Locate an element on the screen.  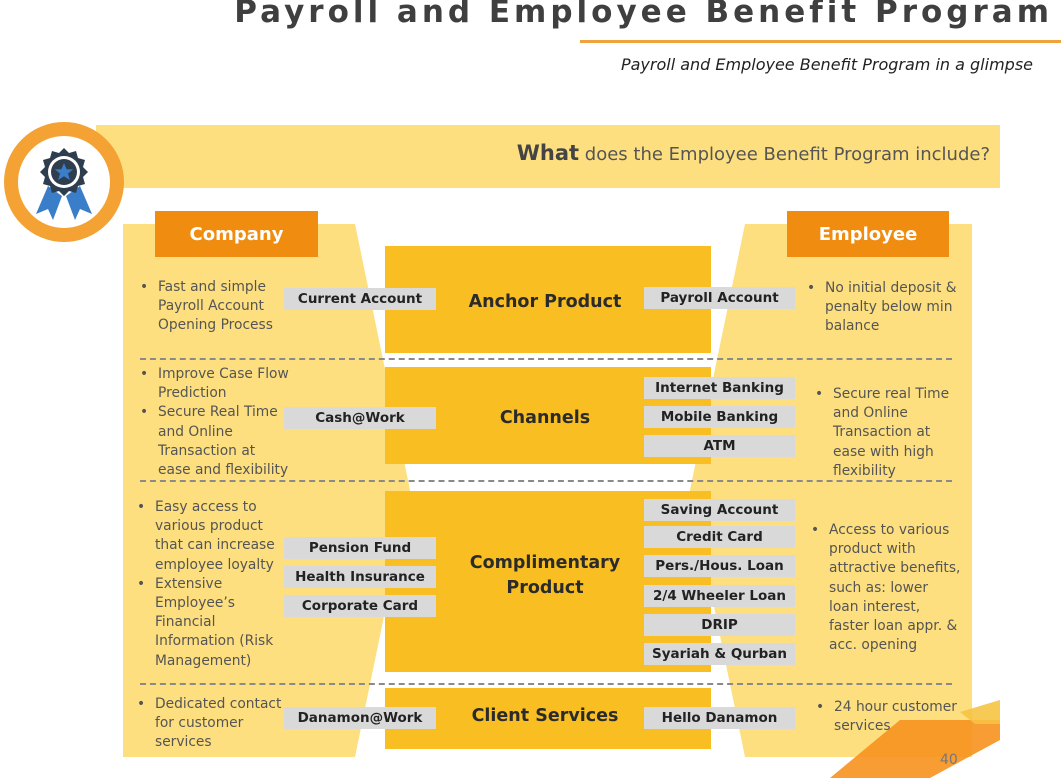
employee-item-internet-banking: Internet Banking is located at coordinates (719, 388).